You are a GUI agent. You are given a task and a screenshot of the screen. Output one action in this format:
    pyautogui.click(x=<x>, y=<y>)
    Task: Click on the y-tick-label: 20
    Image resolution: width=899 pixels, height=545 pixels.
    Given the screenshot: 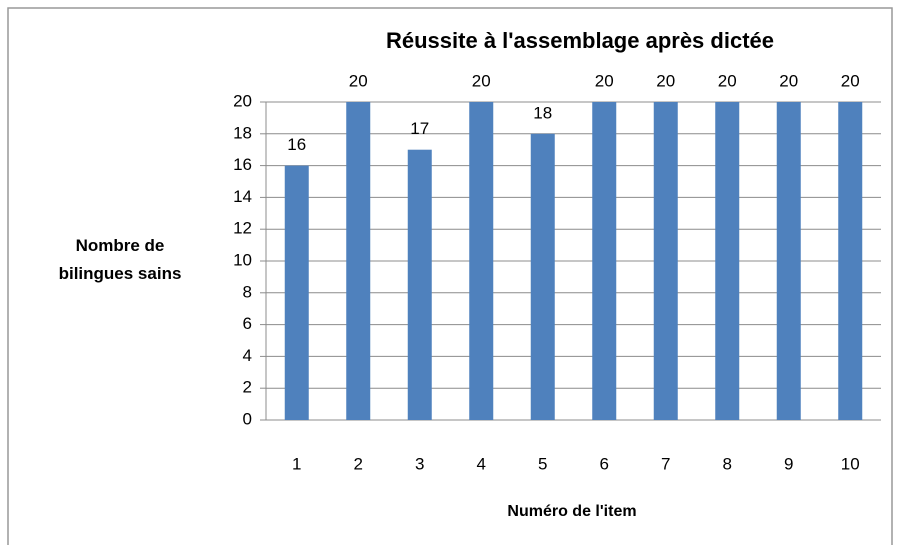 What is the action you would take?
    pyautogui.click(x=242, y=100)
    